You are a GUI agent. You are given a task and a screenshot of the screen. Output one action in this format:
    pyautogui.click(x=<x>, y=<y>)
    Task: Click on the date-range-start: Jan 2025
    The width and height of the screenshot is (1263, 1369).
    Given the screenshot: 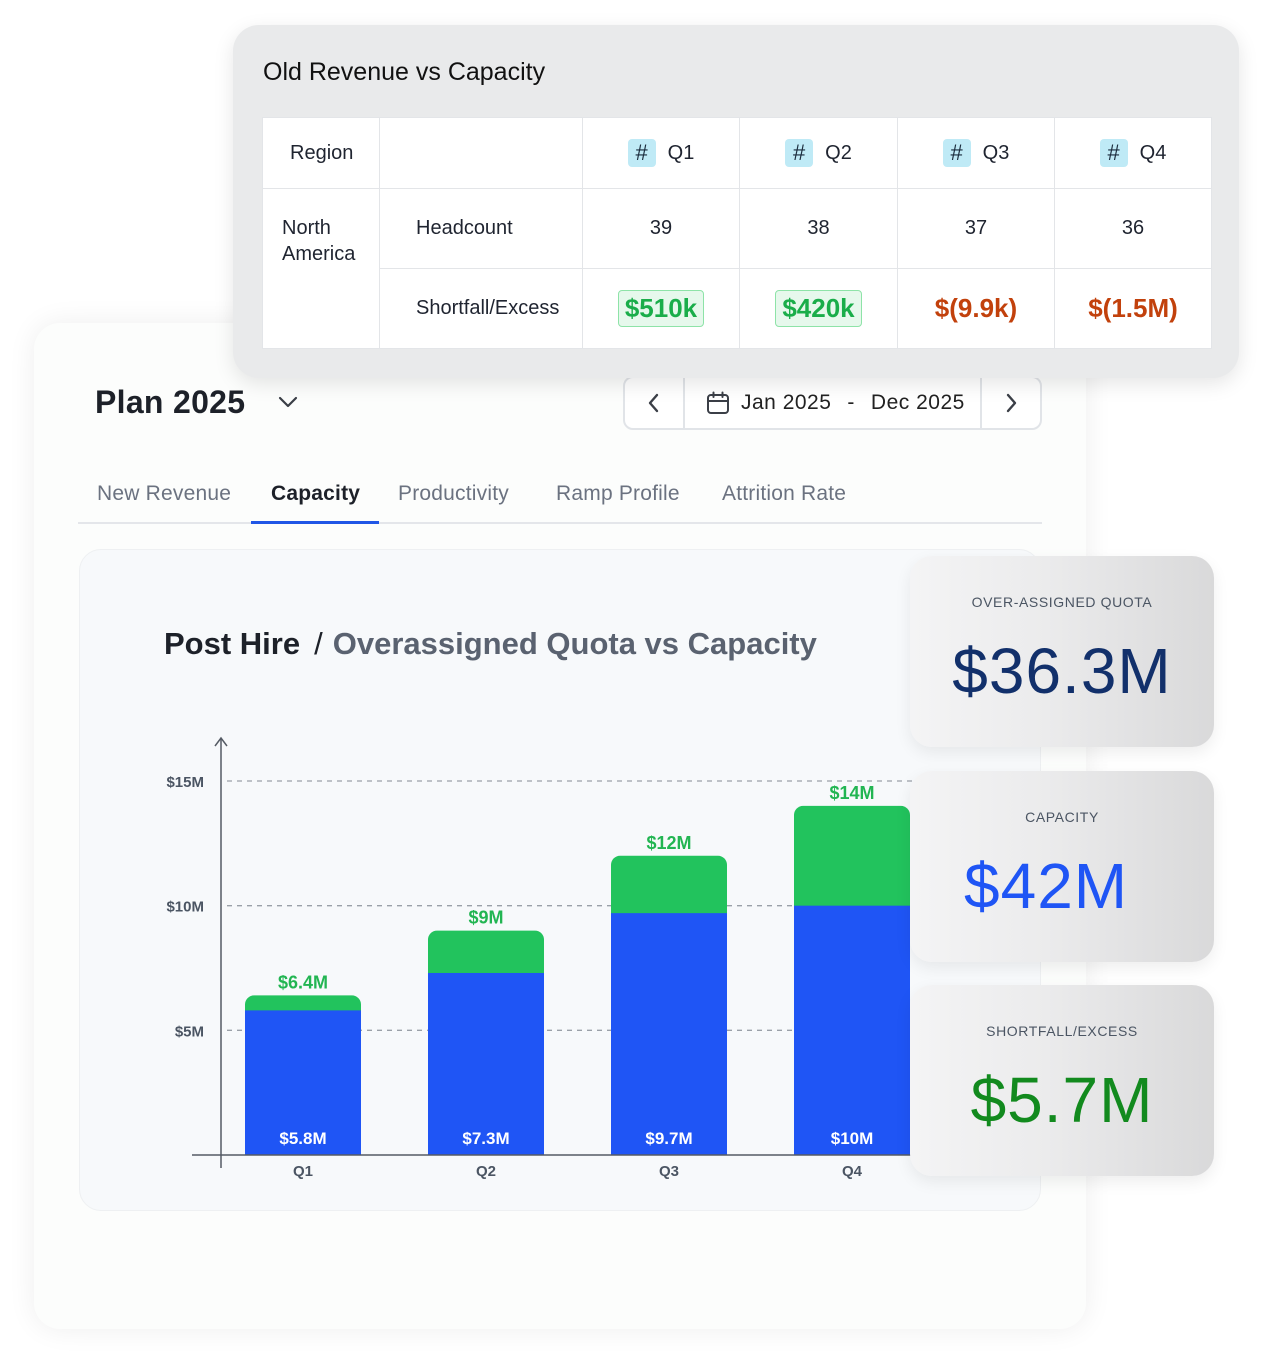 What is the action you would take?
    pyautogui.click(x=786, y=402)
    